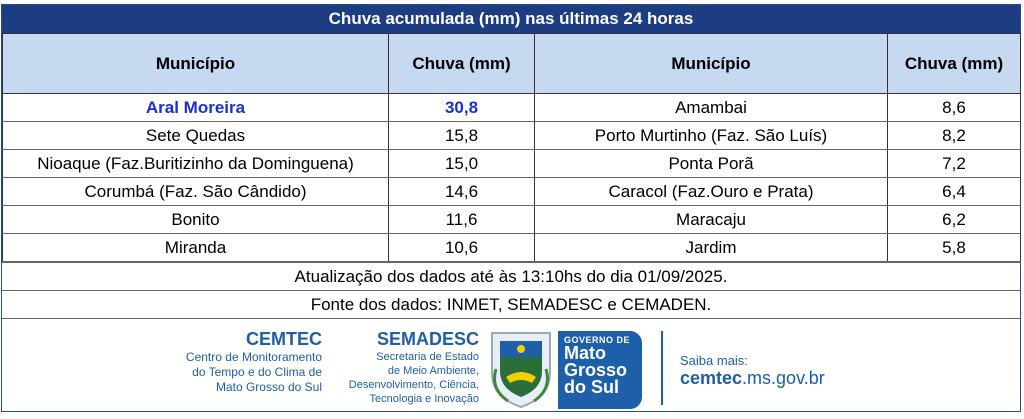 The image size is (1024, 419). Describe the element at coordinates (662, 368) in the screenshot. I see `footer-divider` at that location.